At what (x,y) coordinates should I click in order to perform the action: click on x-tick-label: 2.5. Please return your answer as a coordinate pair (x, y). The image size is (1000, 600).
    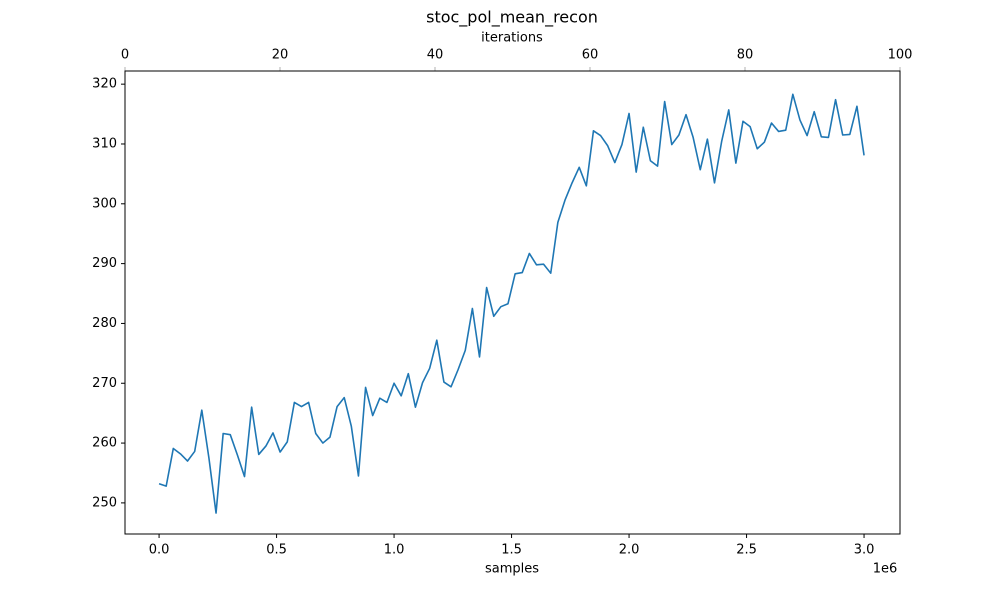
    Looking at the image, I should click on (746, 550).